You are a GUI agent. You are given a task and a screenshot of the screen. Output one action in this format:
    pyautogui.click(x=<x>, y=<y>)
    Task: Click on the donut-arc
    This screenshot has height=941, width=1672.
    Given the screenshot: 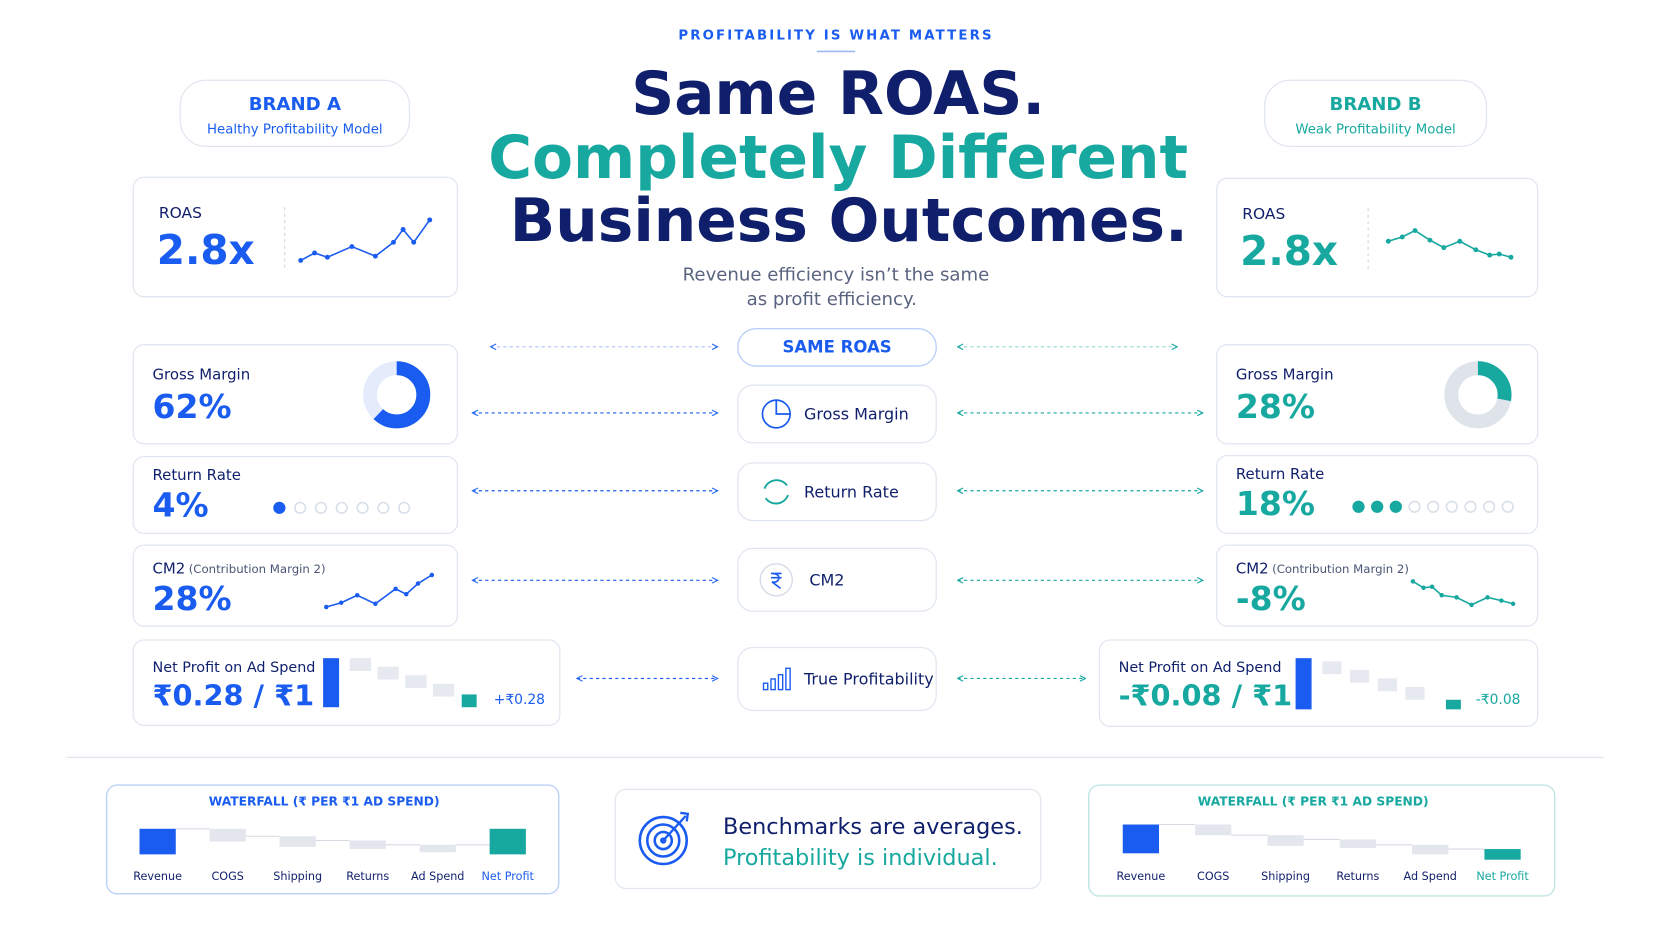 What is the action you would take?
    pyautogui.click(x=1478, y=395)
    